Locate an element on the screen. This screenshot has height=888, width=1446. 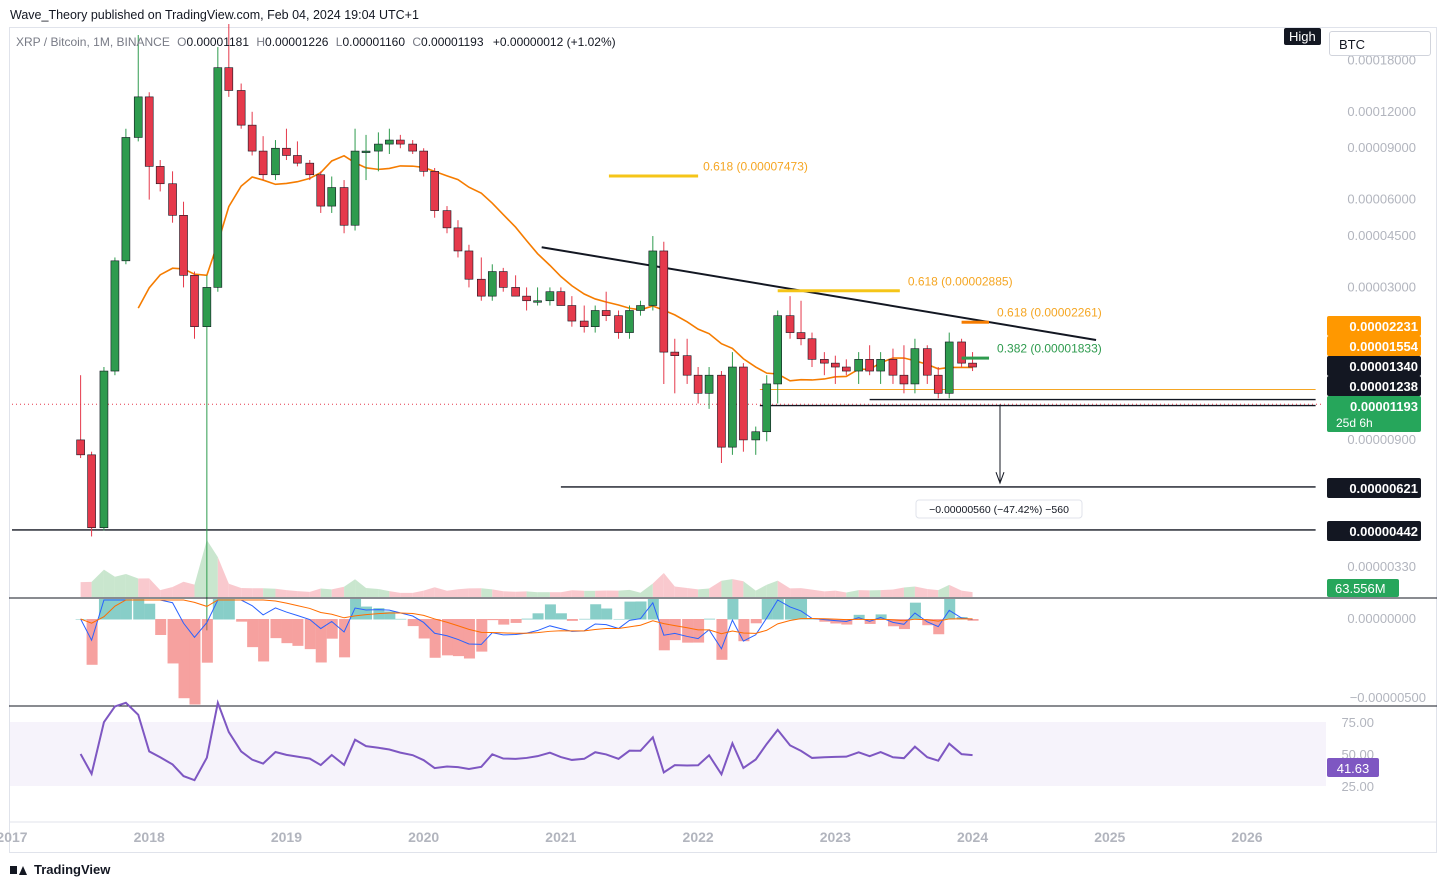
tradingview-logo: TradingView is located at coordinates (60, 869).